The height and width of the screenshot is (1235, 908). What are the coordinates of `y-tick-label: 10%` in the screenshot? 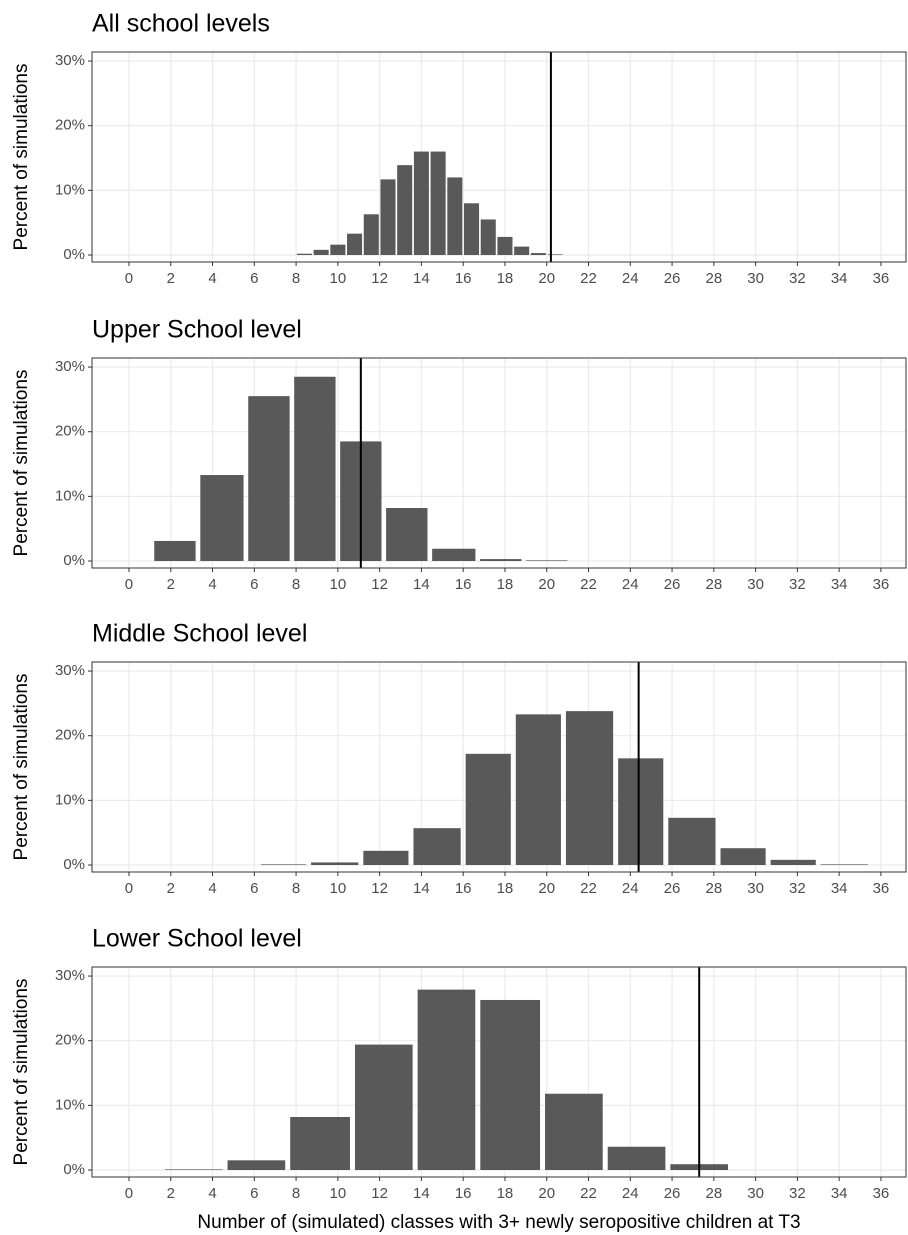 It's located at (70, 1104).